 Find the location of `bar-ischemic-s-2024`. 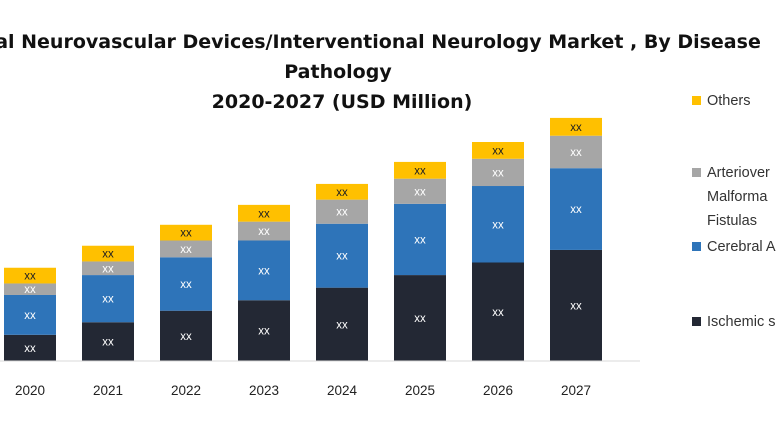

bar-ischemic-s-2024 is located at coordinates (342, 324).